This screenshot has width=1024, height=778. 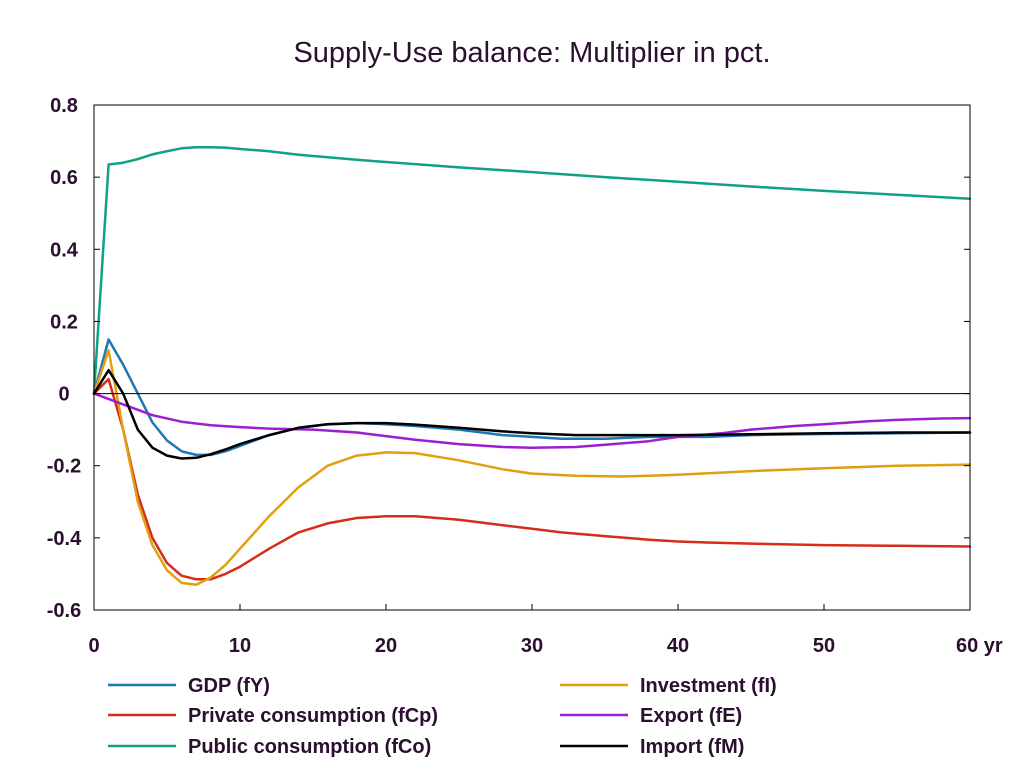 What do you see at coordinates (64, 539) in the screenshot?
I see `y-tick-label: -0.4` at bounding box center [64, 539].